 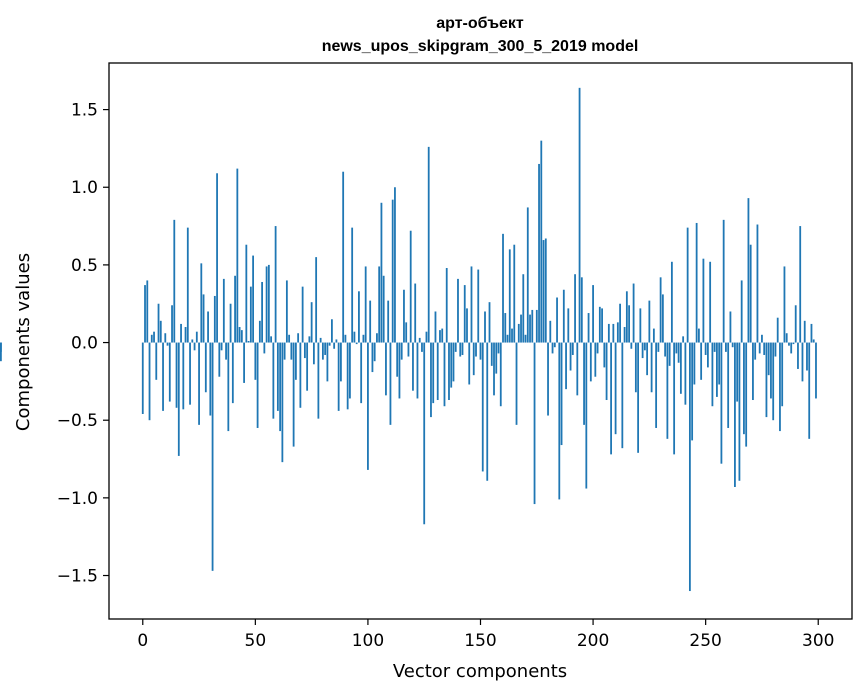 What do you see at coordinates (480, 46) in the screenshot?
I see `chart-subtitle: news_upos_skipgram_300_5_2019 model` at bounding box center [480, 46].